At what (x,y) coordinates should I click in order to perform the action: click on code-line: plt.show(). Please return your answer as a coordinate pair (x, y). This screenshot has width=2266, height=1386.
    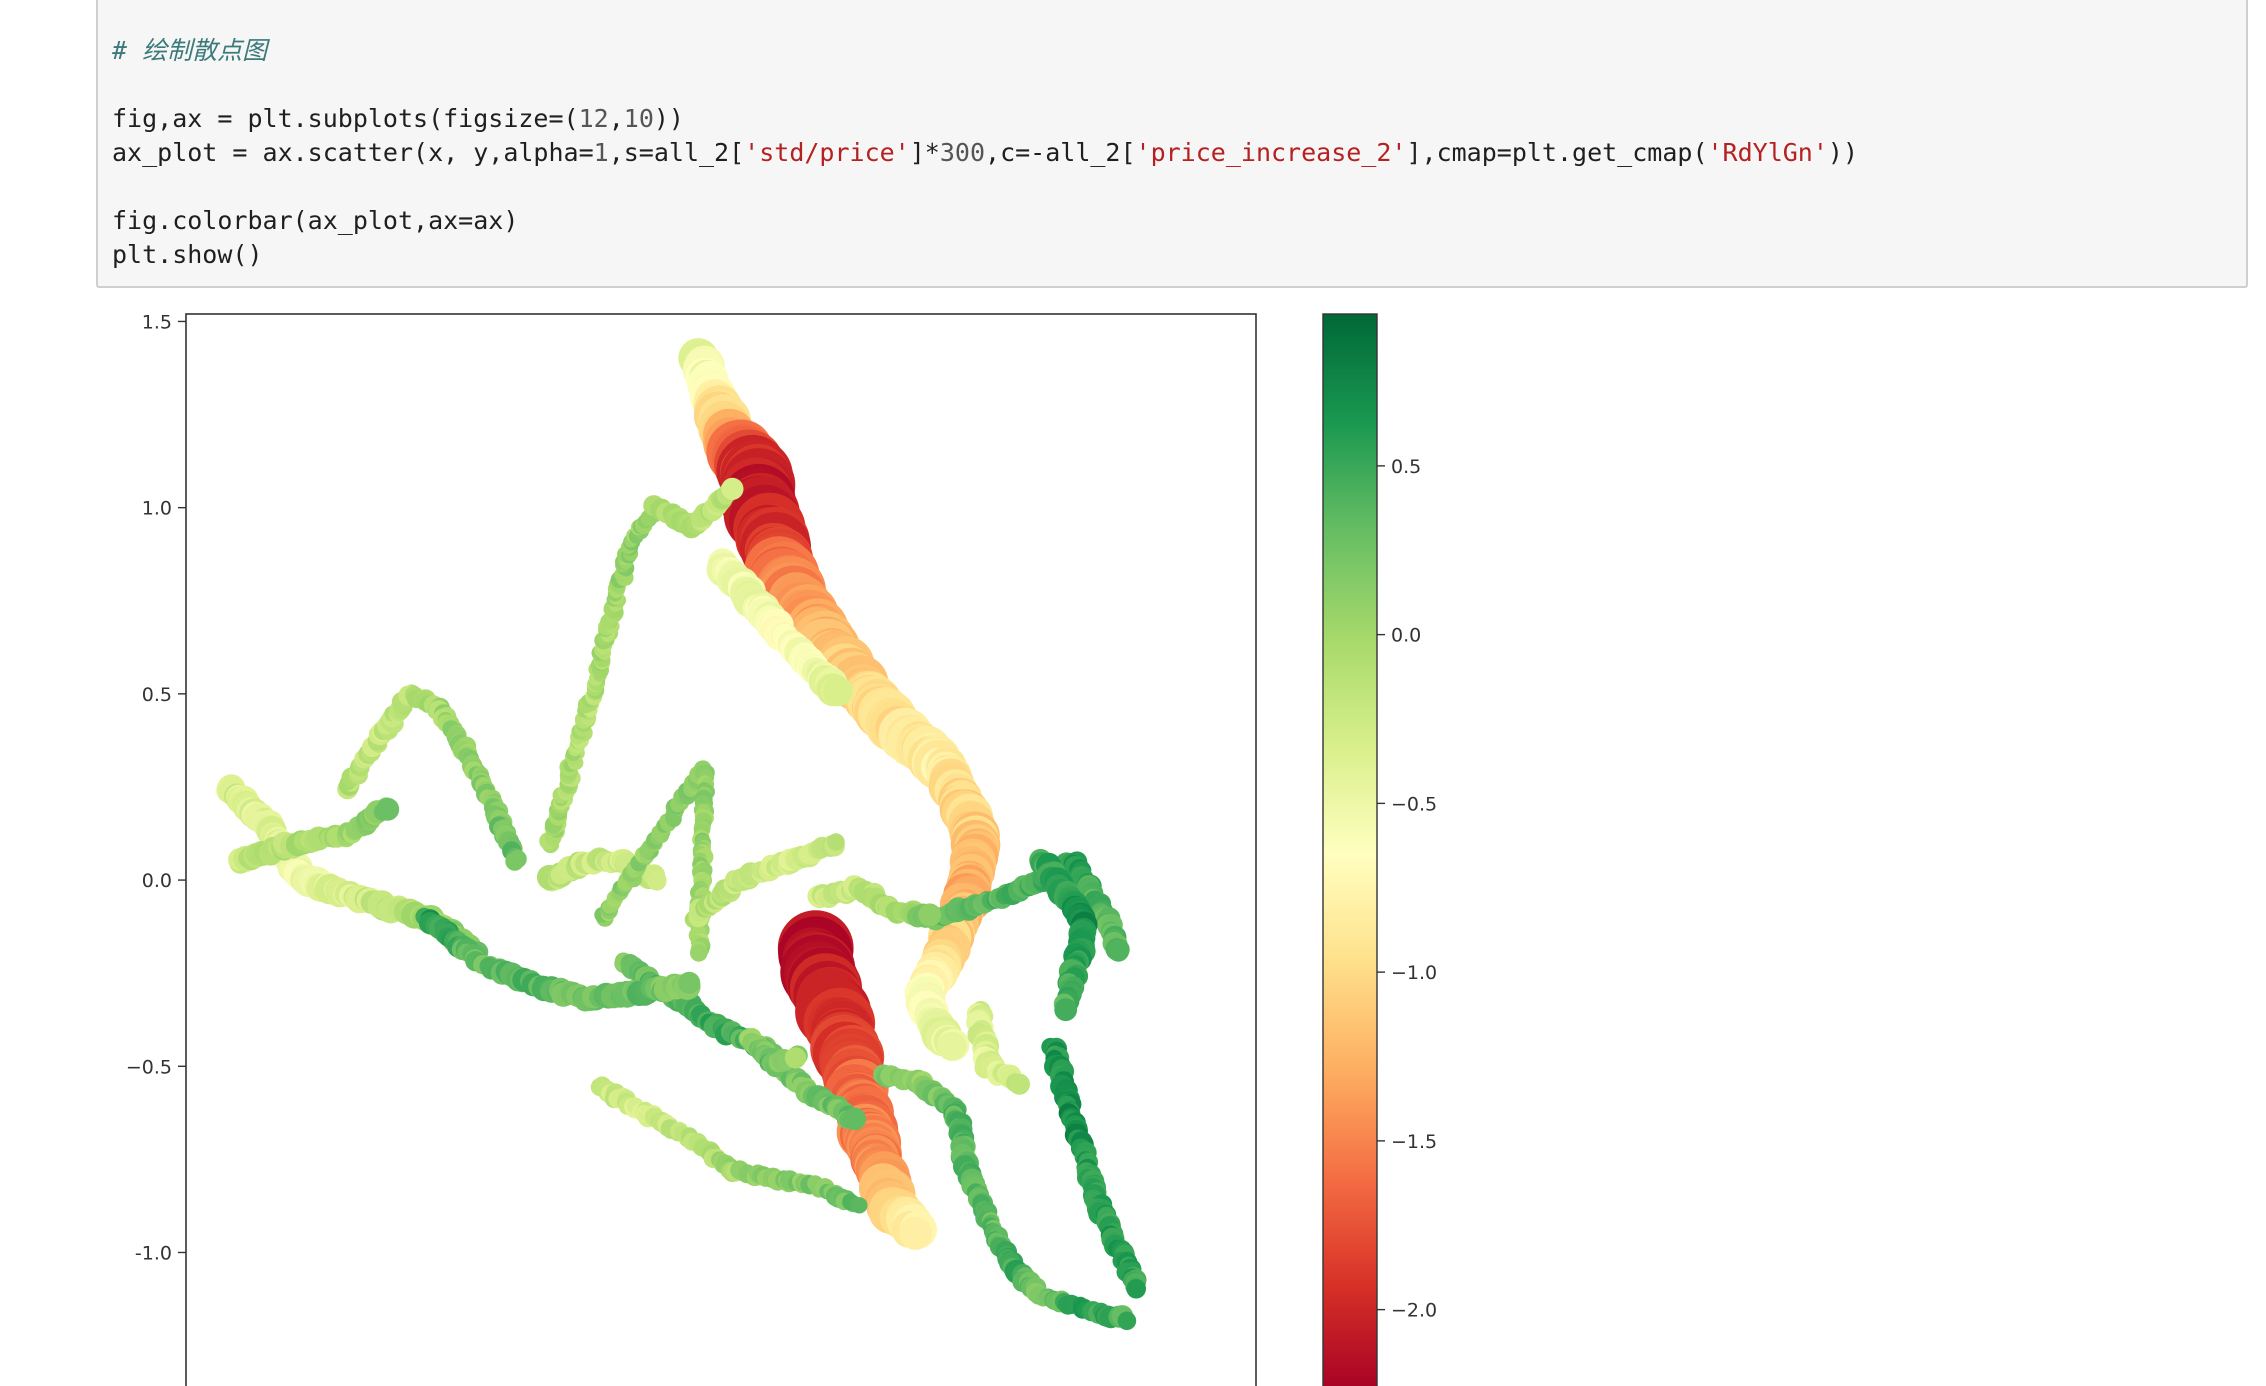
    Looking at the image, I should click on (985, 255).